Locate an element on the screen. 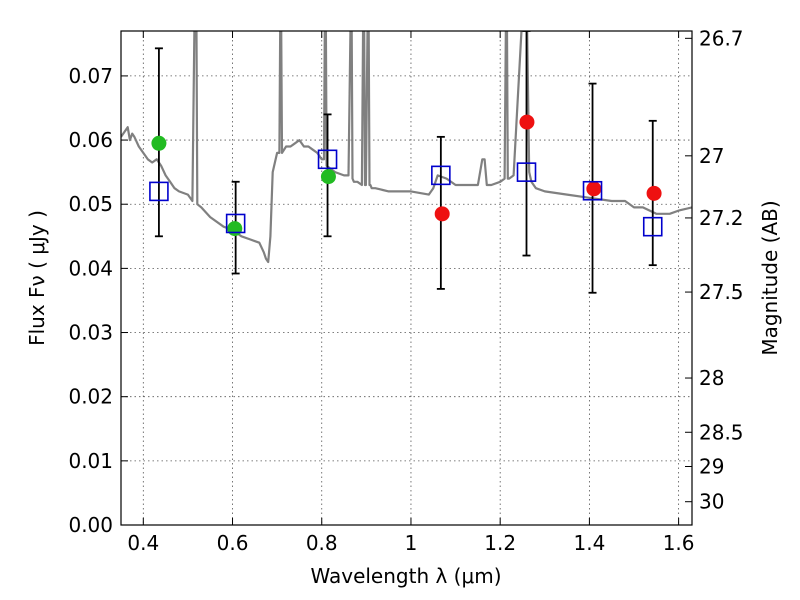 This screenshot has height=600, width=800. y-tick-label: 0.02 is located at coordinates (90, 397).